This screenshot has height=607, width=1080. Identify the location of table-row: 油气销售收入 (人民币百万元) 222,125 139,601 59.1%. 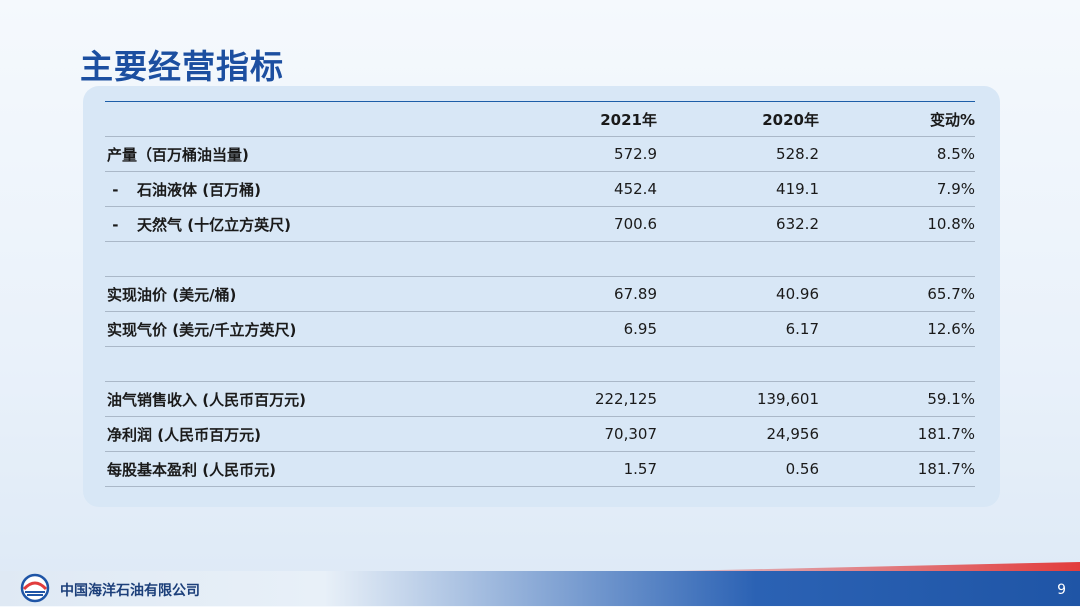
(540, 399).